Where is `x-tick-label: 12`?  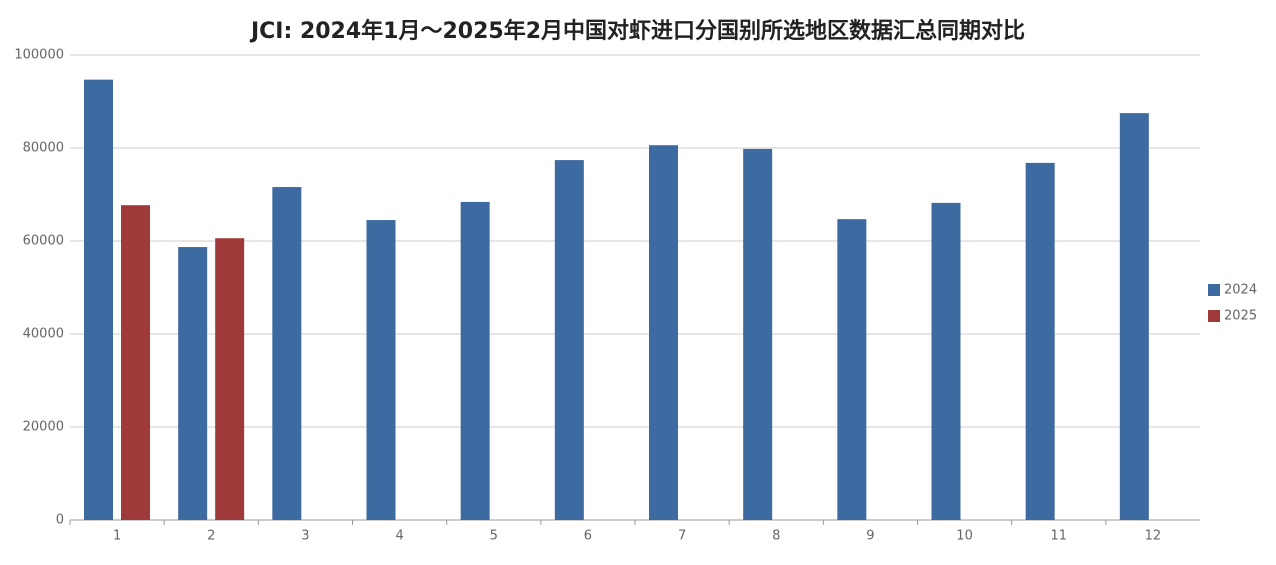 x-tick-label: 12 is located at coordinates (1153, 536).